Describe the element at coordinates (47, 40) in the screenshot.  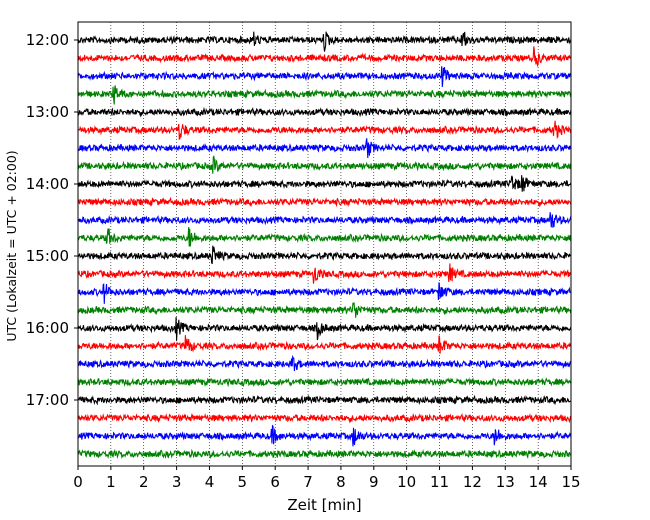
I see `y-tick-label: 12:00` at that location.